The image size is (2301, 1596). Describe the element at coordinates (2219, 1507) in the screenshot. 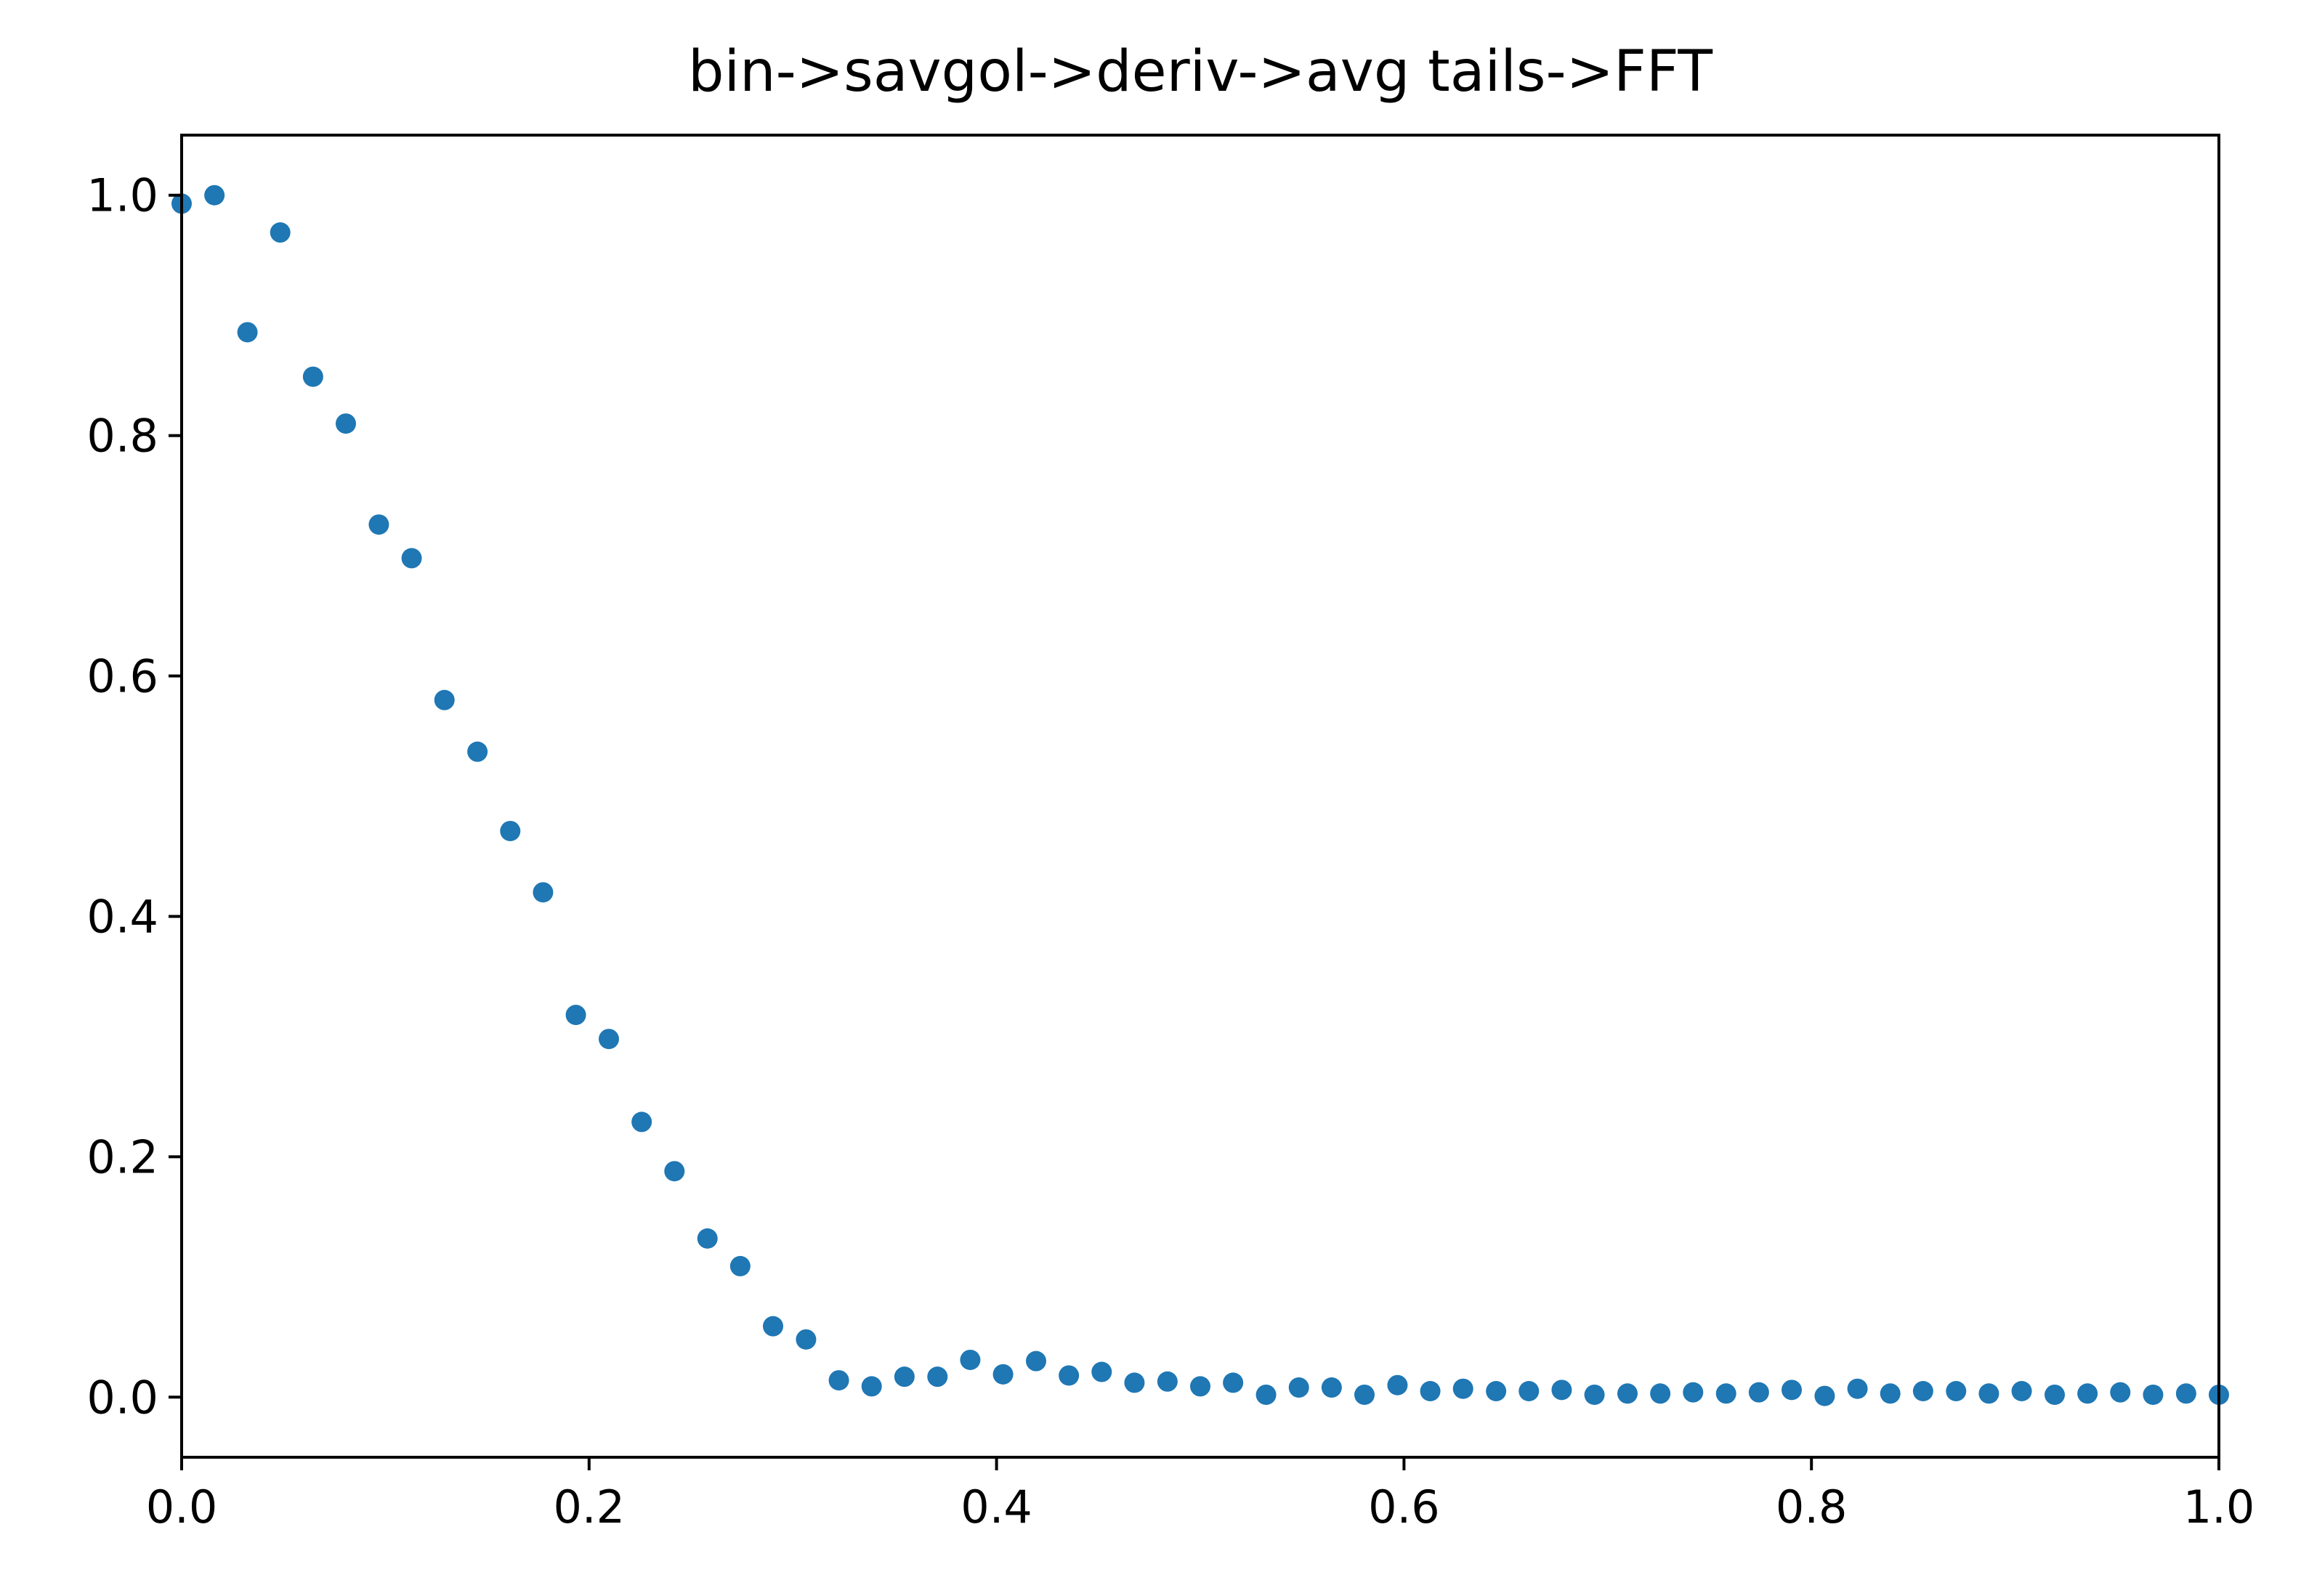

I see `x-tick-label: 1.0` at that location.